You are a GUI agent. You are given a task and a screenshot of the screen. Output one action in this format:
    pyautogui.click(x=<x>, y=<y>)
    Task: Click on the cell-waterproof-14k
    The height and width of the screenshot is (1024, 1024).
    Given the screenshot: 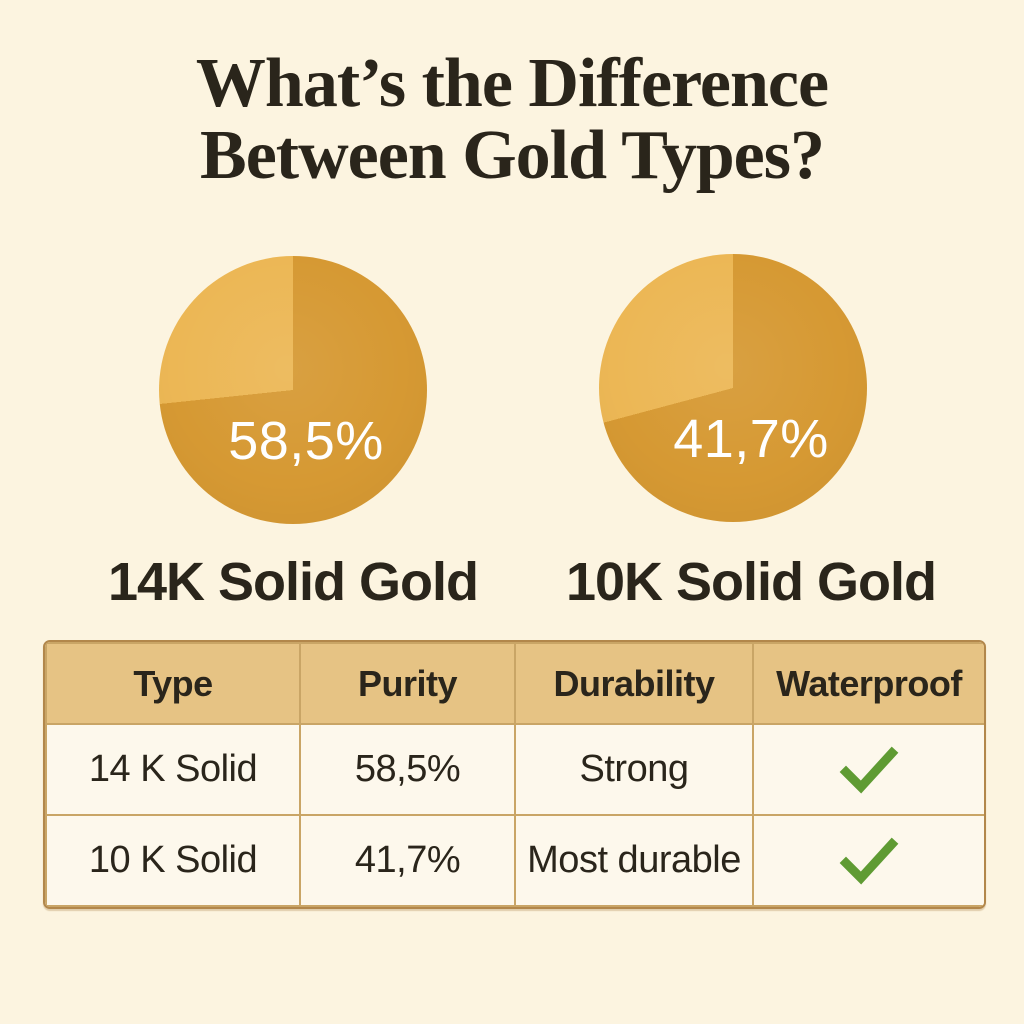 What is the action you would take?
    pyautogui.click(x=868, y=769)
    